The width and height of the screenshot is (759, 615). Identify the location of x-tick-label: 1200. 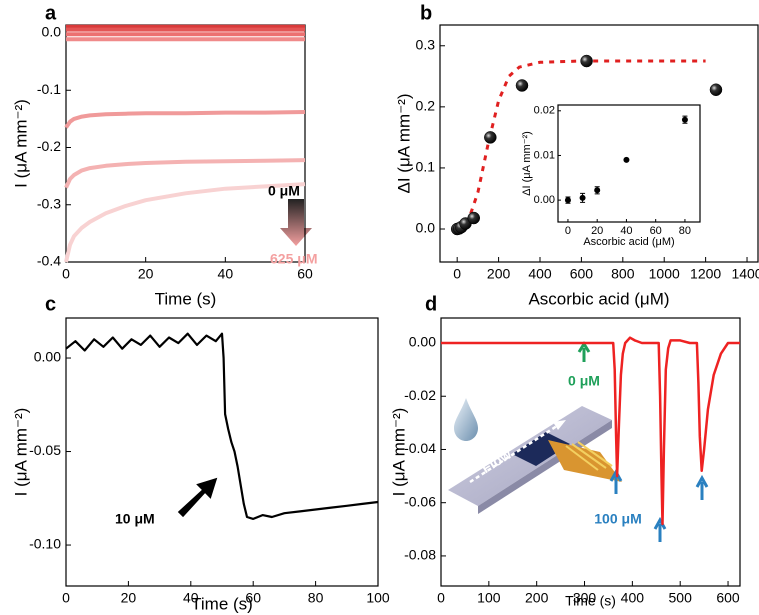
(705, 274).